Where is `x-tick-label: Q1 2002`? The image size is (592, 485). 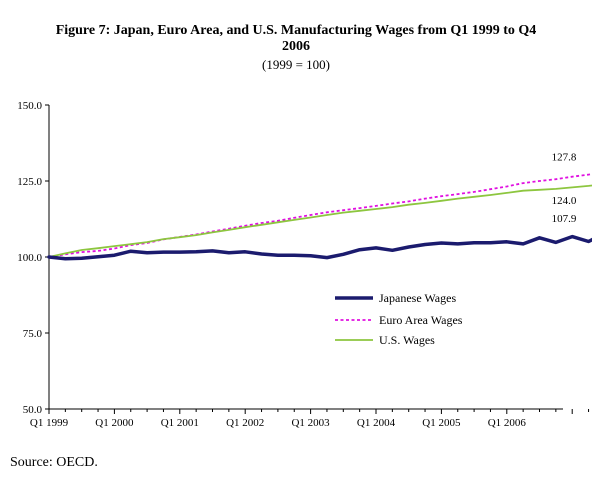
x-tick-label: Q1 2002 is located at coordinates (245, 423).